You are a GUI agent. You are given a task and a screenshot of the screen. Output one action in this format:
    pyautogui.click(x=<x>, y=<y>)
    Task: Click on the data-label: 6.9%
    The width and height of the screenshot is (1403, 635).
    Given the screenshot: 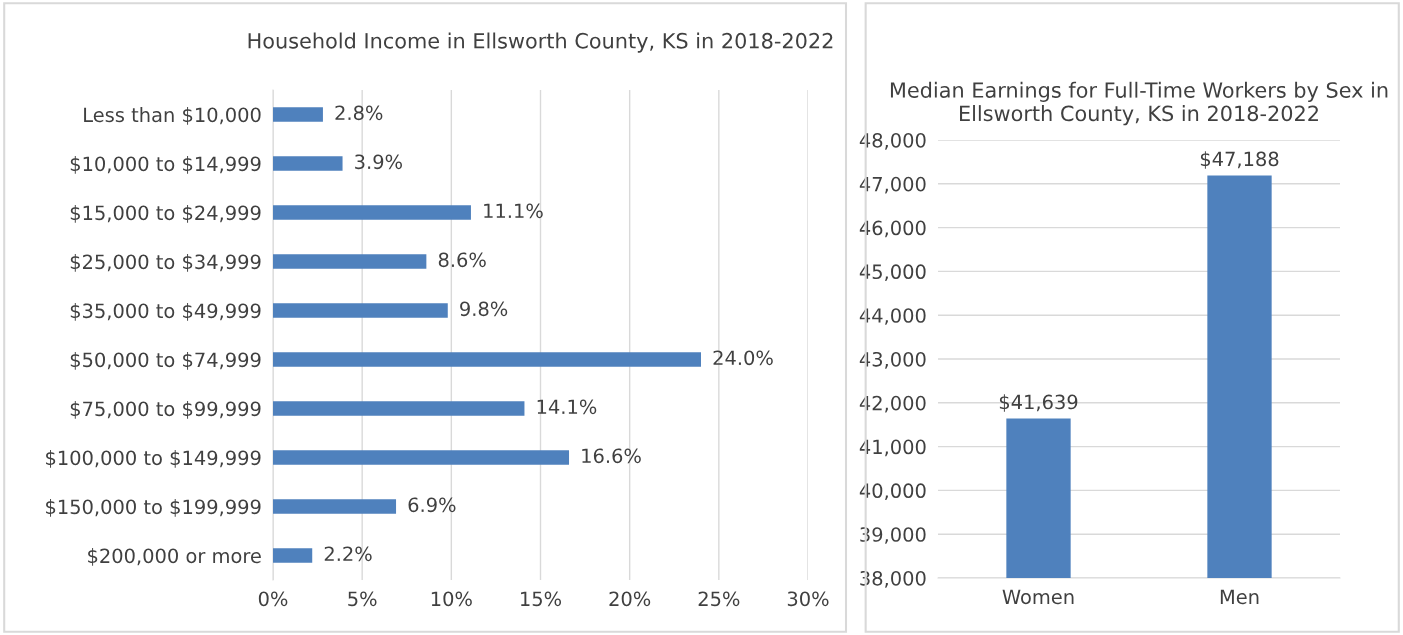 What is the action you would take?
    pyautogui.click(x=432, y=505)
    